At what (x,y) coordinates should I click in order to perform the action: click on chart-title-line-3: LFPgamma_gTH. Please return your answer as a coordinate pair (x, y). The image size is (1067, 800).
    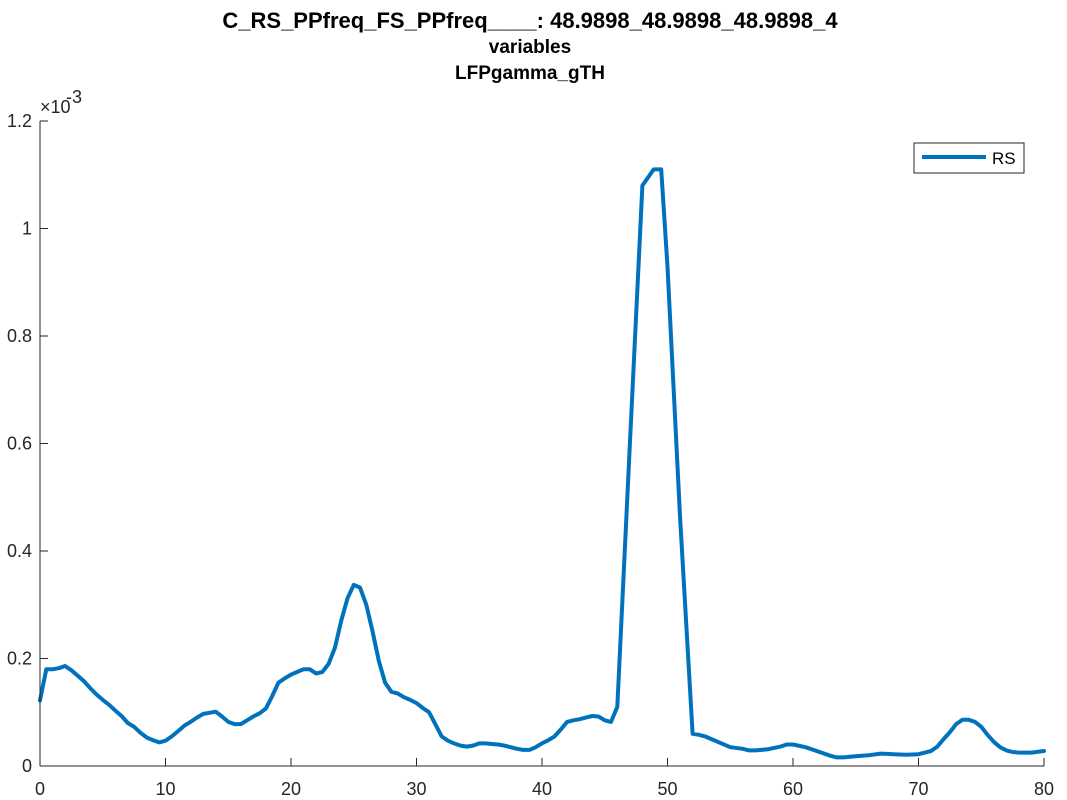
    Looking at the image, I should click on (530, 73).